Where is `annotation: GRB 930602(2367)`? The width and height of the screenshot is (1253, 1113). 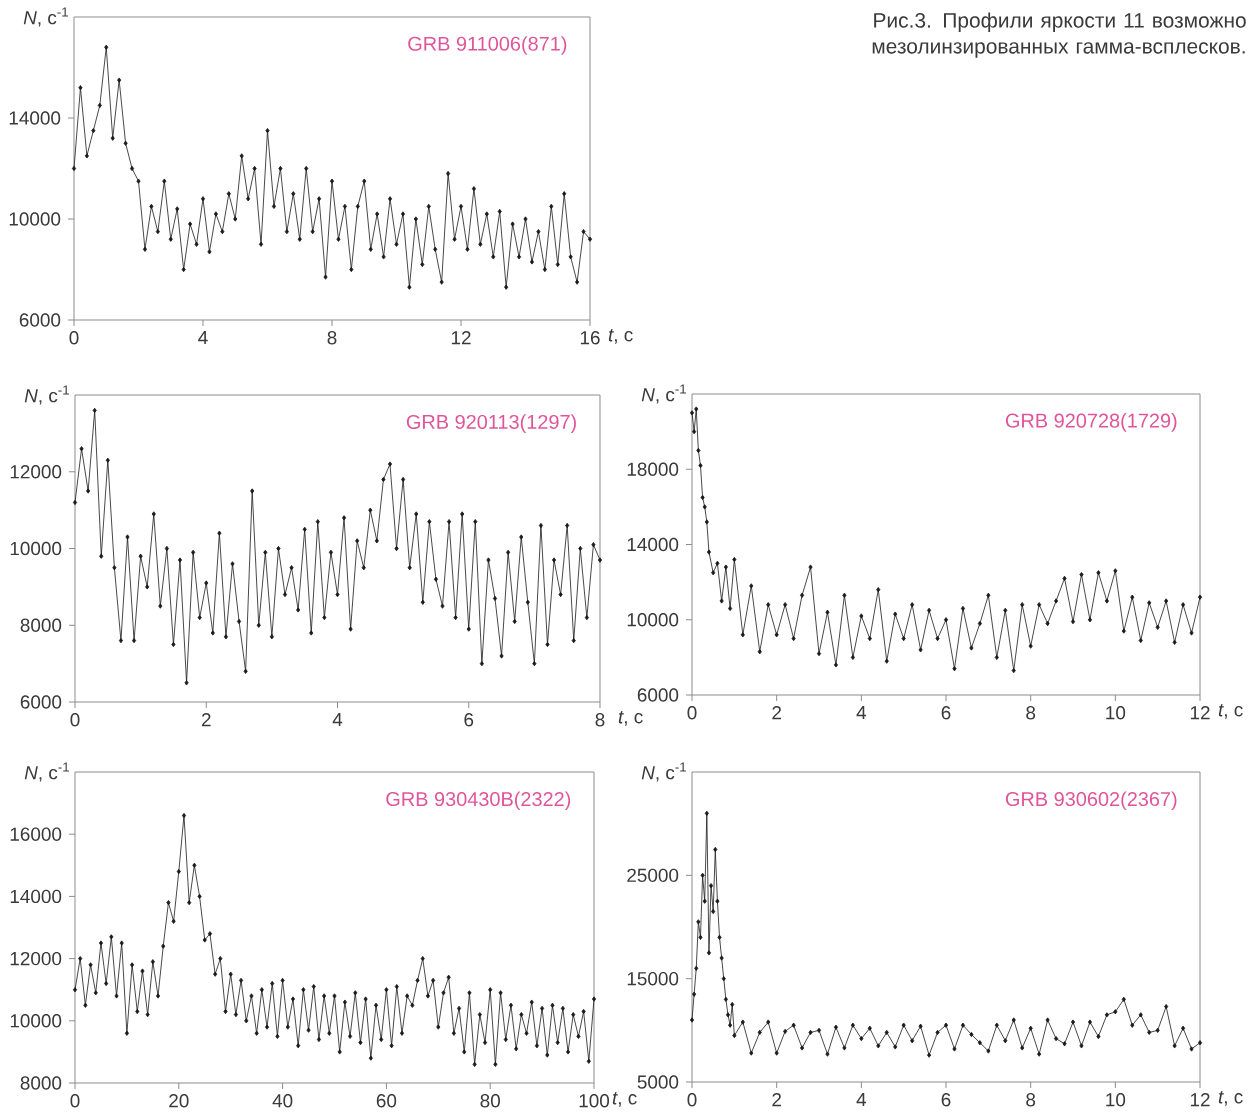
annotation: GRB 930602(2367) is located at coordinates (1091, 801).